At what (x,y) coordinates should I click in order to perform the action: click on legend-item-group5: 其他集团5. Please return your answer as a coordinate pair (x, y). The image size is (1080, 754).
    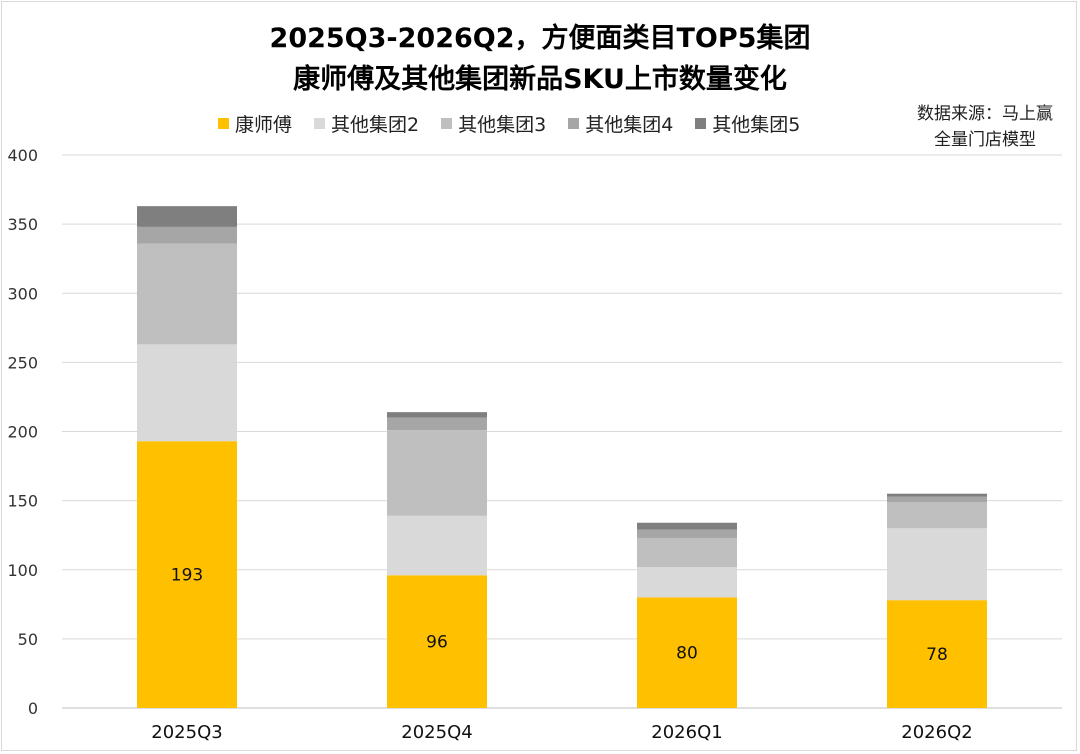
    Looking at the image, I should click on (747, 123).